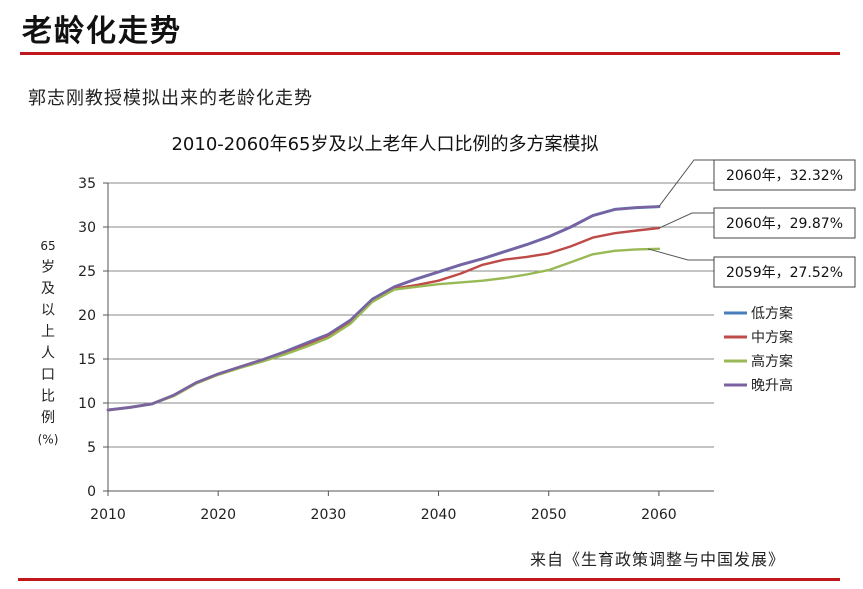 Image resolution: width=863 pixels, height=589 pixels. Describe the element at coordinates (439, 515) in the screenshot. I see `x-tick-label: 2040` at that location.